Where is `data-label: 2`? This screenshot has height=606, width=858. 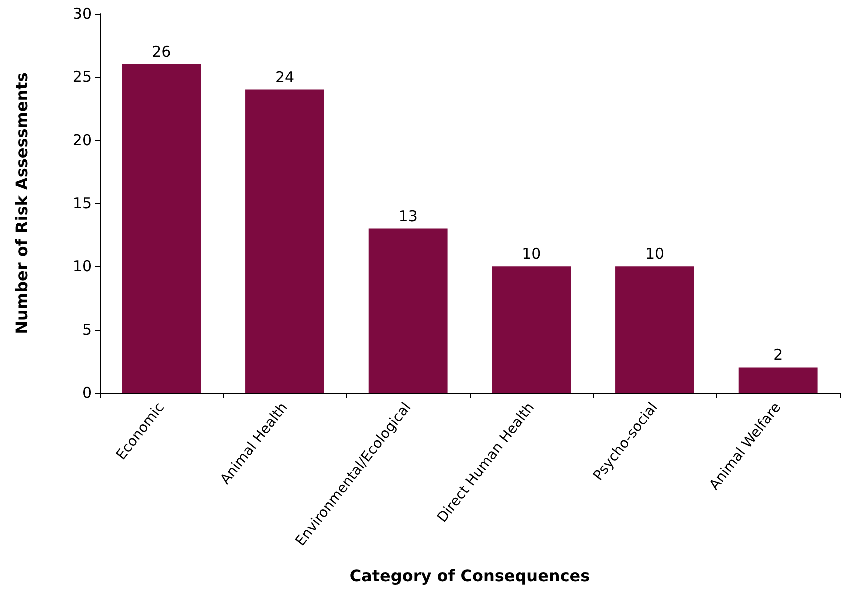 data-label: 2 is located at coordinates (779, 355).